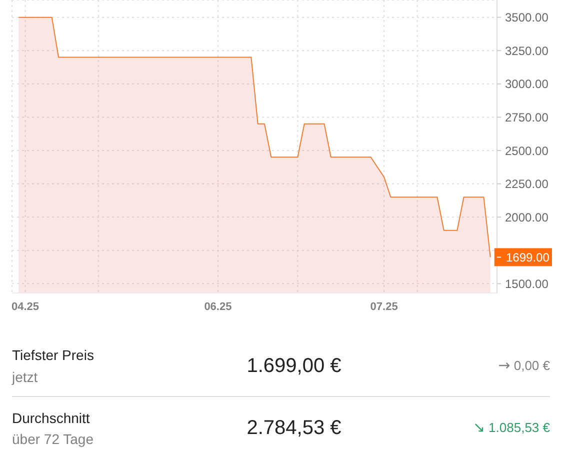  I want to click on y-tick-label: 3500.00, so click(527, 17).